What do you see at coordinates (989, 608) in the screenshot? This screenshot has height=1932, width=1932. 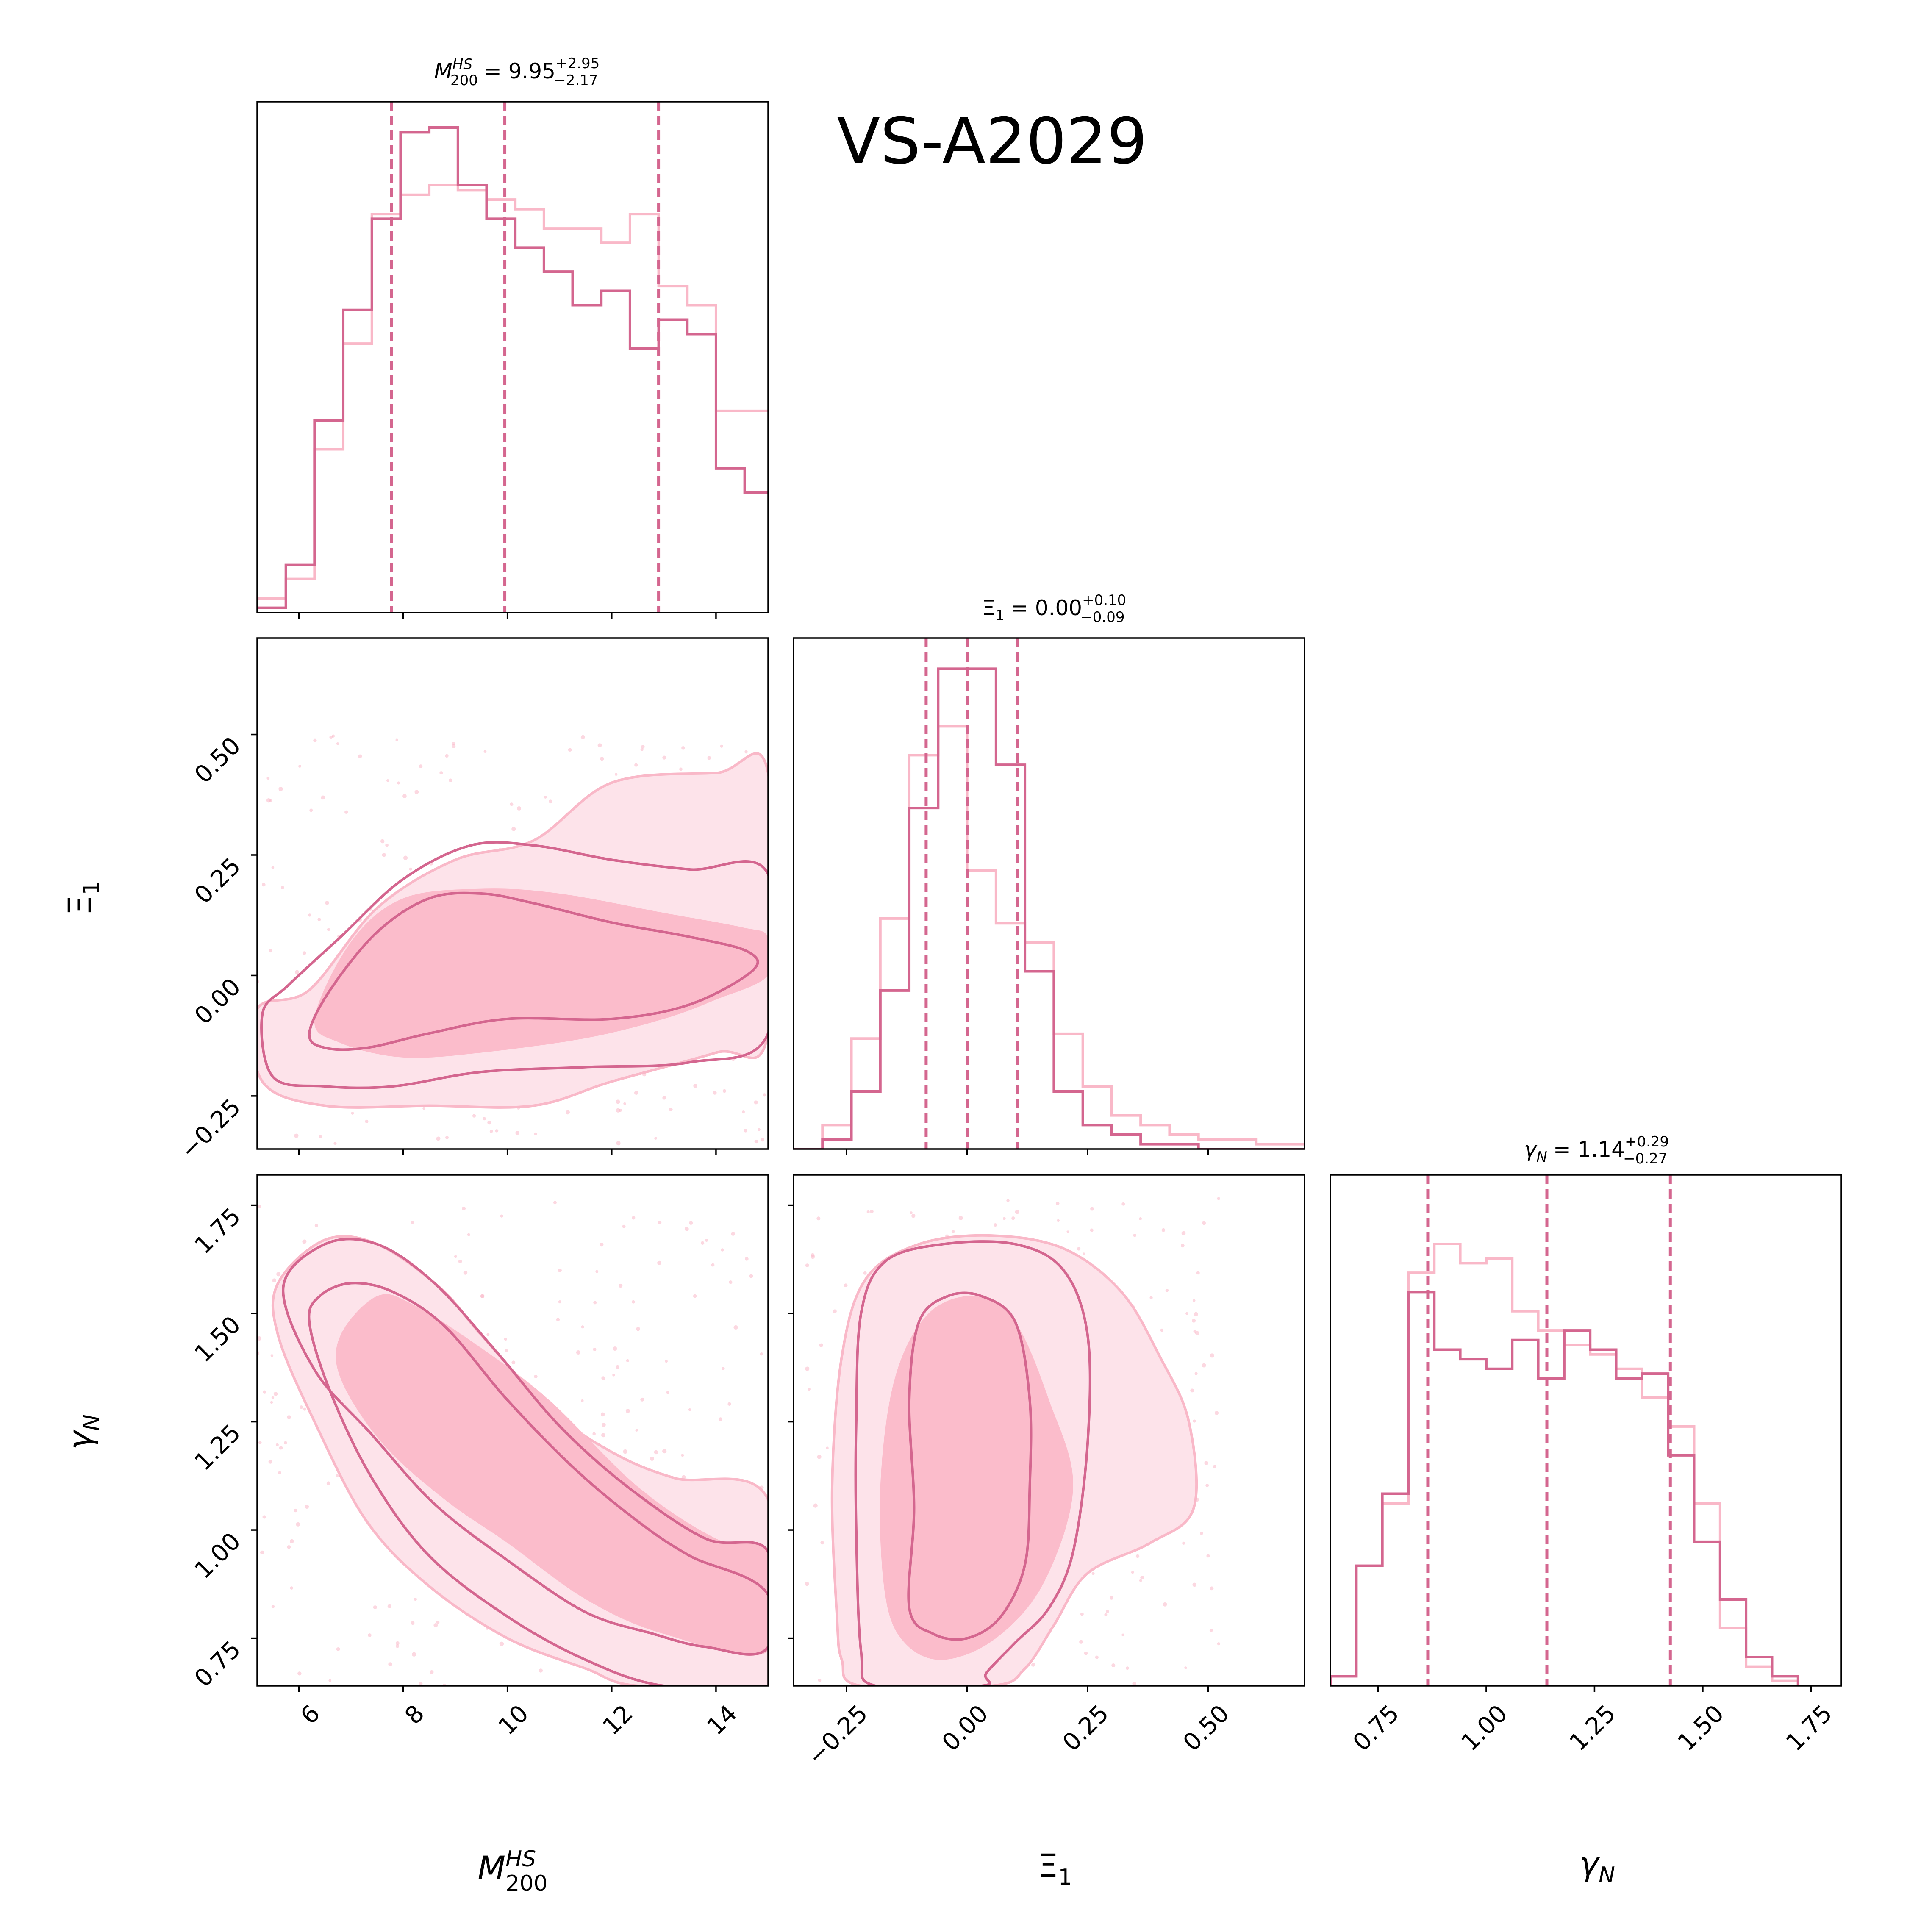 I see `title-xi1-symbol: Ξ` at bounding box center [989, 608].